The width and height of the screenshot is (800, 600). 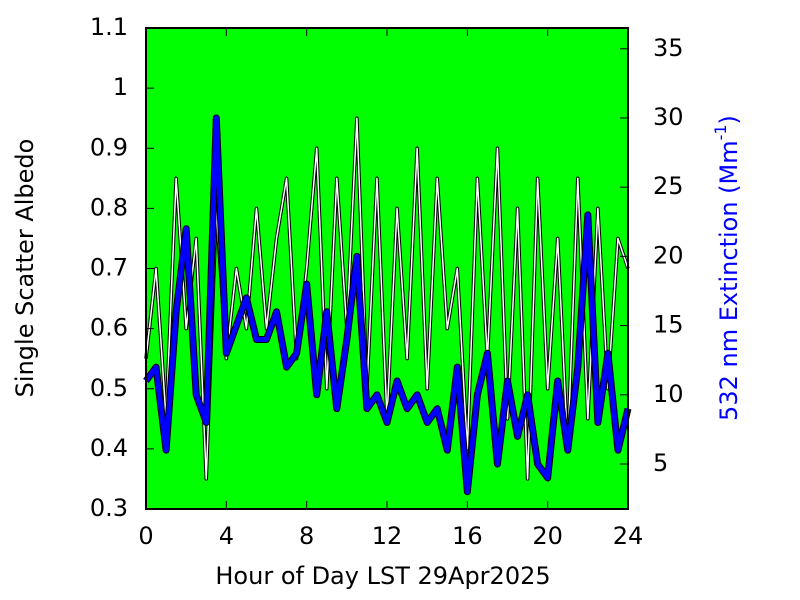 I want to click on y2-axis-label: 532 nm Extinction (Mm-1), so click(x=727, y=268).